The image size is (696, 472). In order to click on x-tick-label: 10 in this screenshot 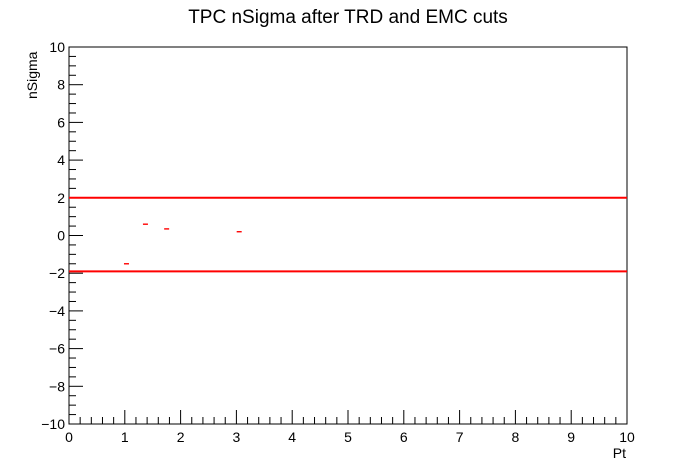, I will do `click(627, 437)`.